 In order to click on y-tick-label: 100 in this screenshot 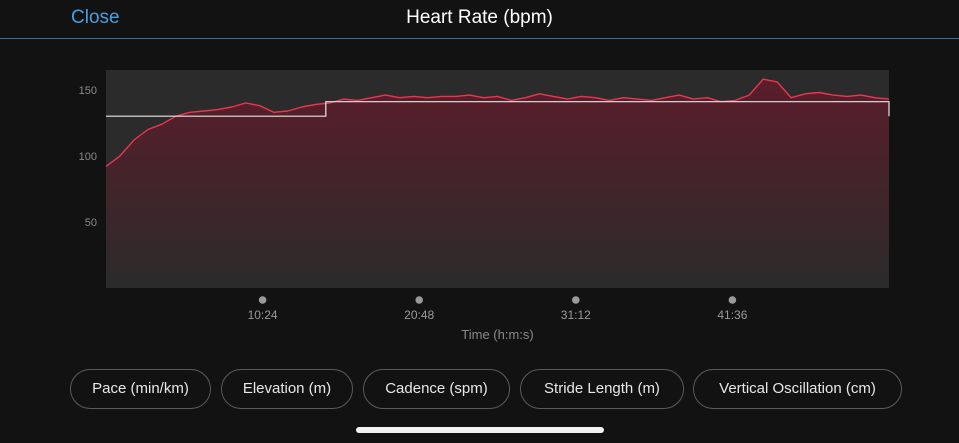, I will do `click(88, 157)`.